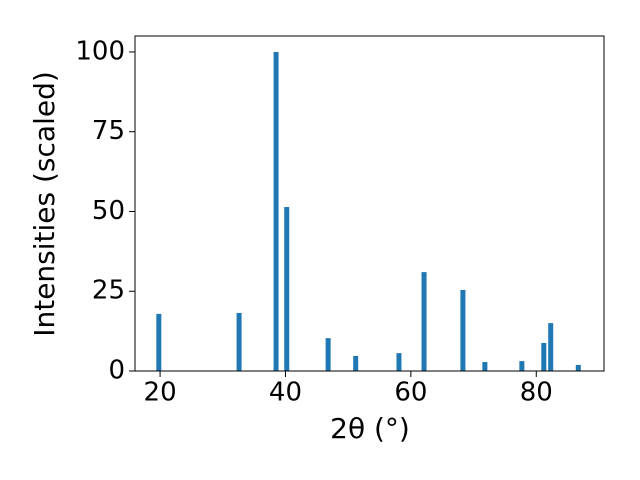 Image resolution: width=640 pixels, height=480 pixels. I want to click on y-tick-label: 25, so click(108, 291).